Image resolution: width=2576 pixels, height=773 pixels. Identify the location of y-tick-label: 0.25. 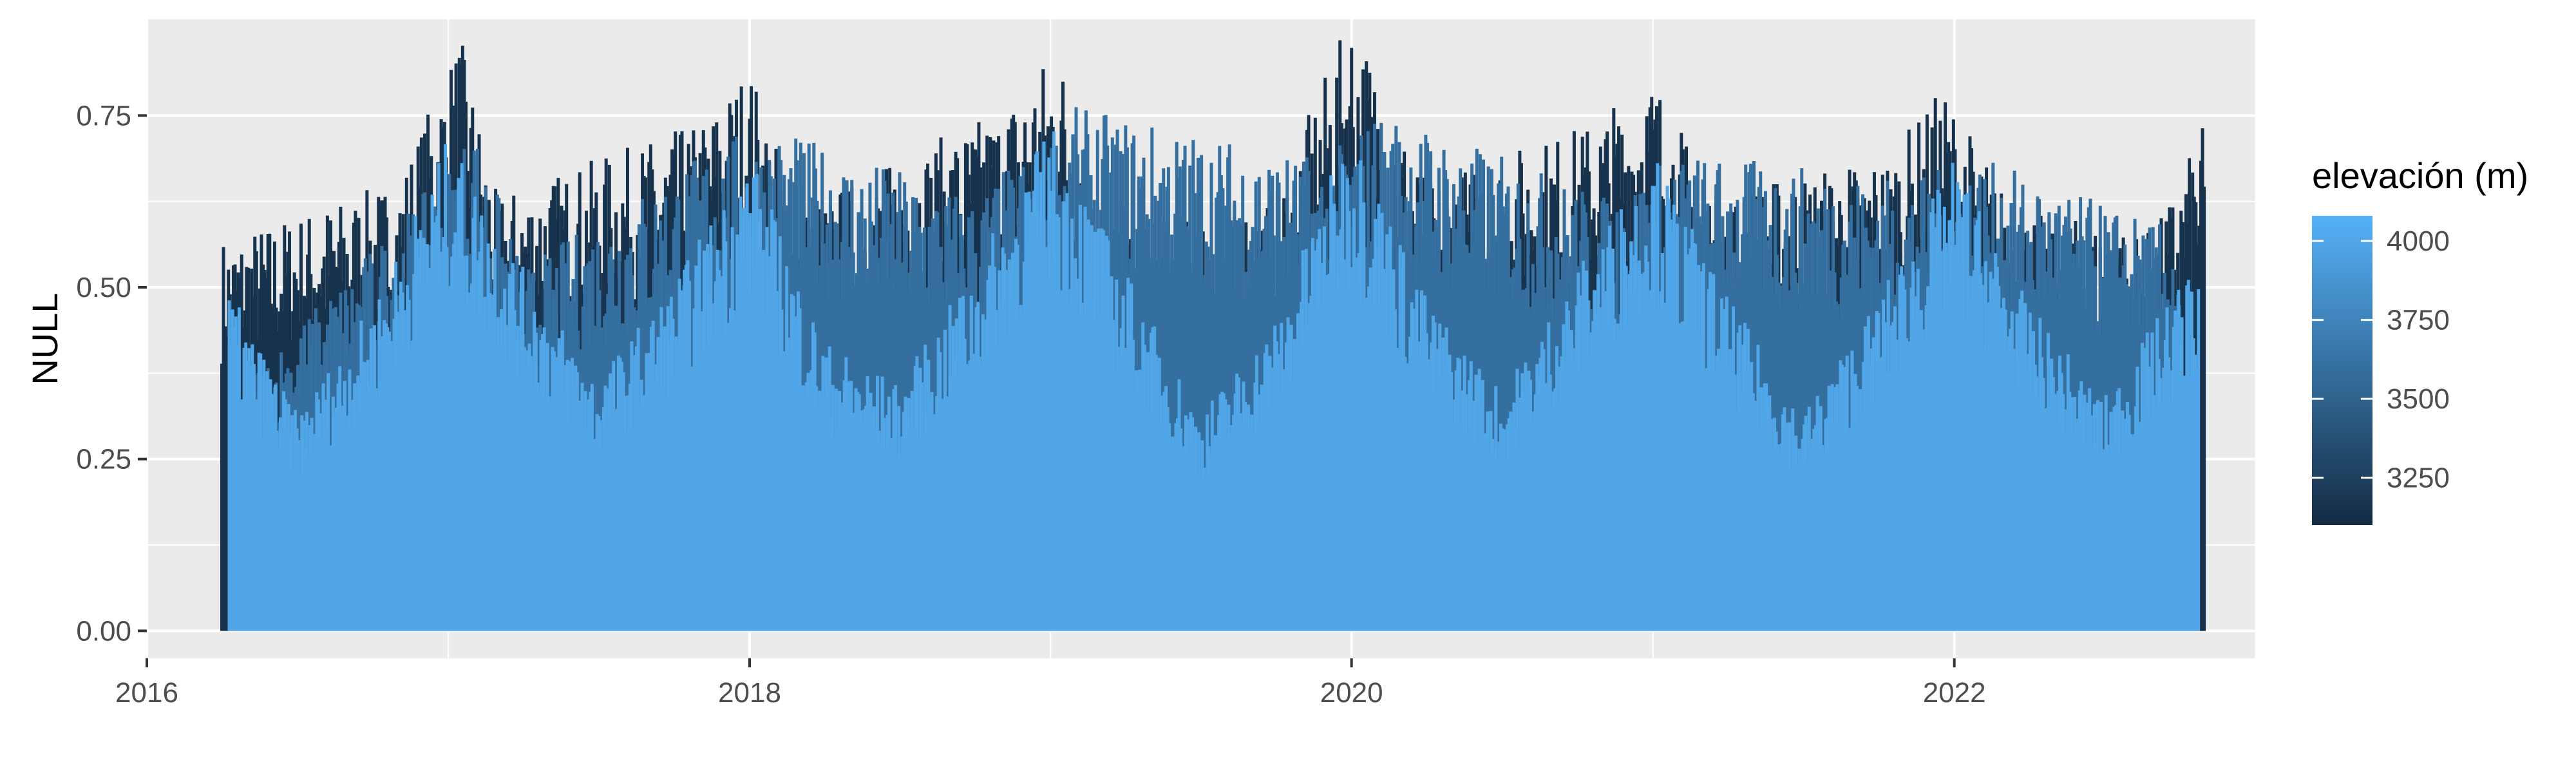
(104, 459).